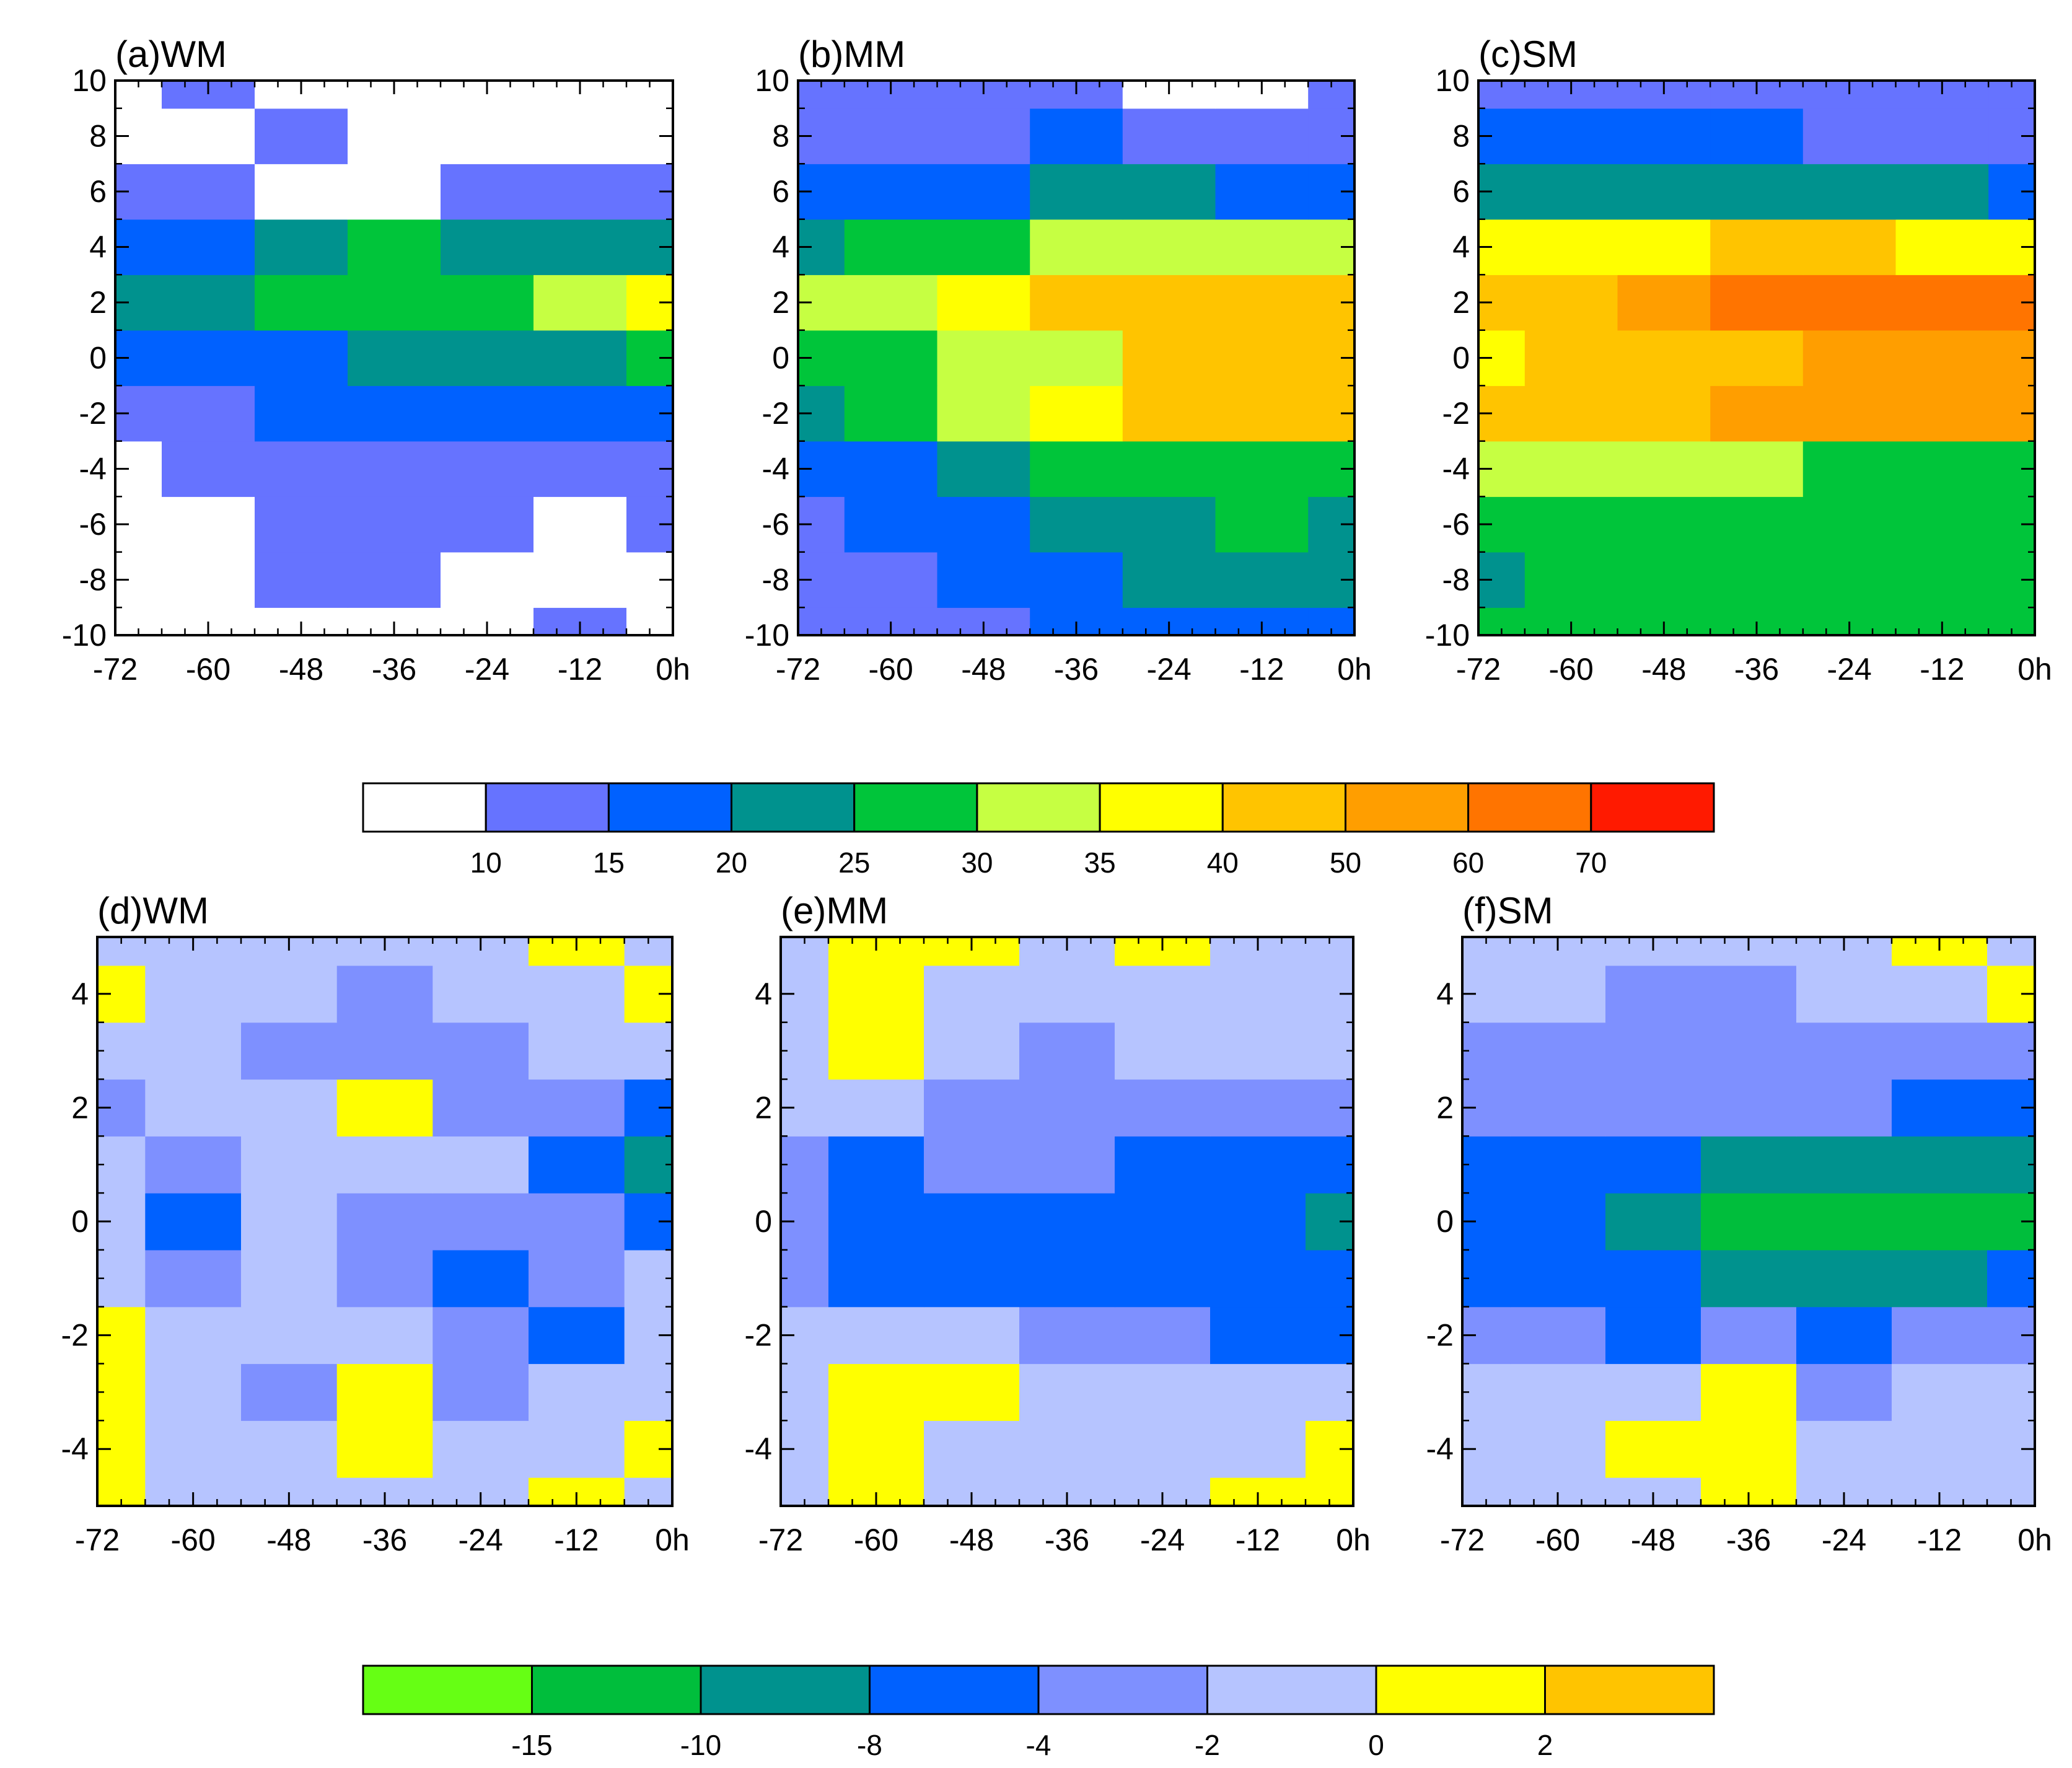 Image resolution: width=2072 pixels, height=1768 pixels. Describe the element at coordinates (1468, 863) in the screenshot. I see `colorbar-label: 60` at that location.